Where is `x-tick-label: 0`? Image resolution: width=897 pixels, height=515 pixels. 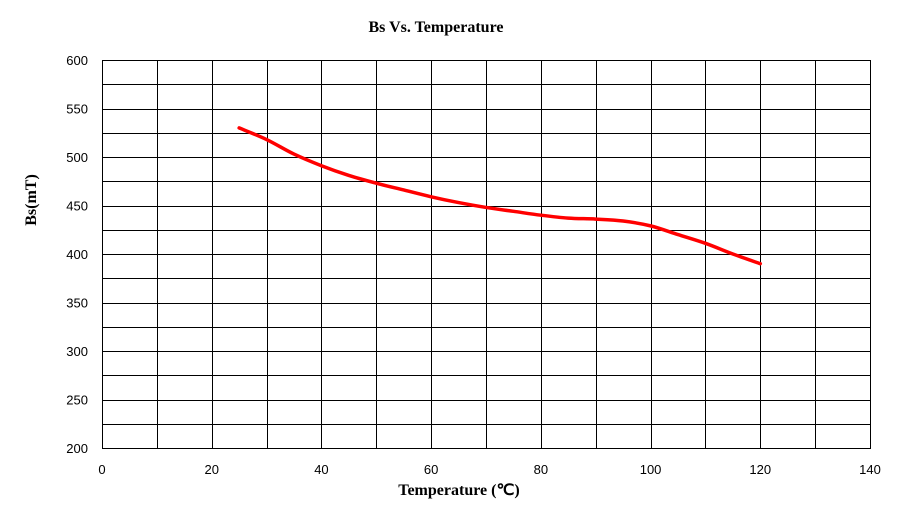
x-tick-label: 0 is located at coordinates (101, 469).